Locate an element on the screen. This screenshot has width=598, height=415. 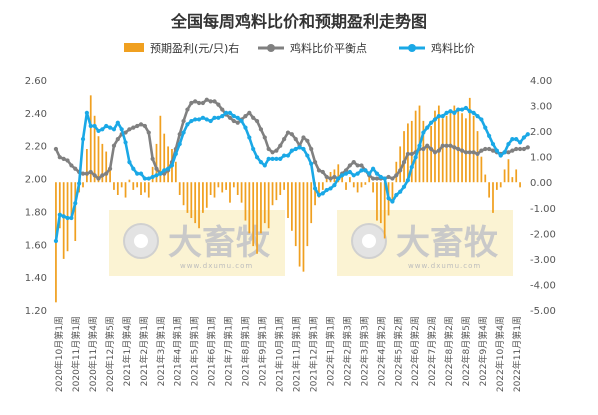
right-tick-label: 2.00 is located at coordinates (541, 132).